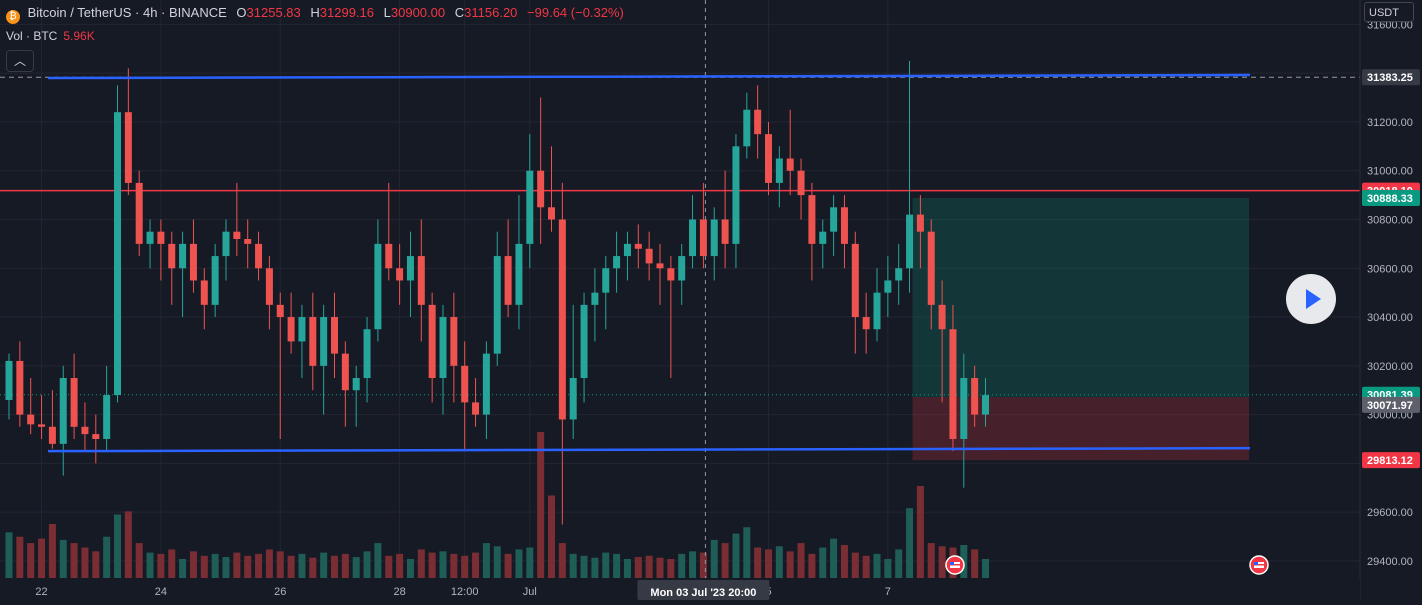 This screenshot has width=1422, height=605. What do you see at coordinates (347, 12) in the screenshot?
I see `high-value: 31299.16` at bounding box center [347, 12].